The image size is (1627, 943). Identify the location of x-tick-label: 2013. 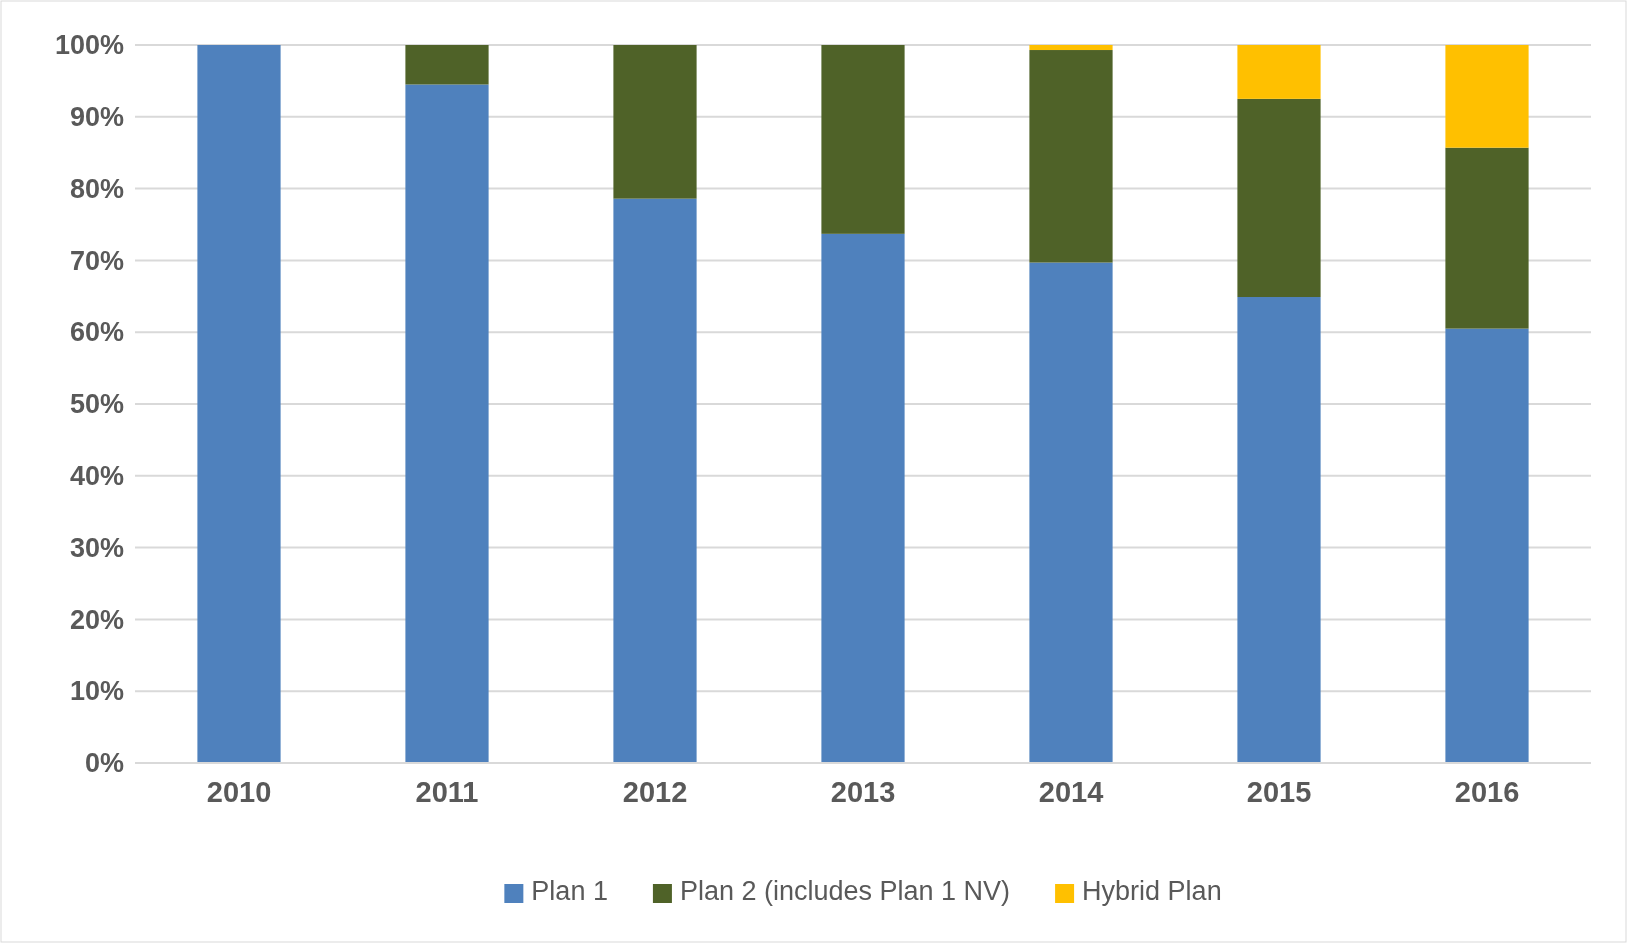
(863, 792).